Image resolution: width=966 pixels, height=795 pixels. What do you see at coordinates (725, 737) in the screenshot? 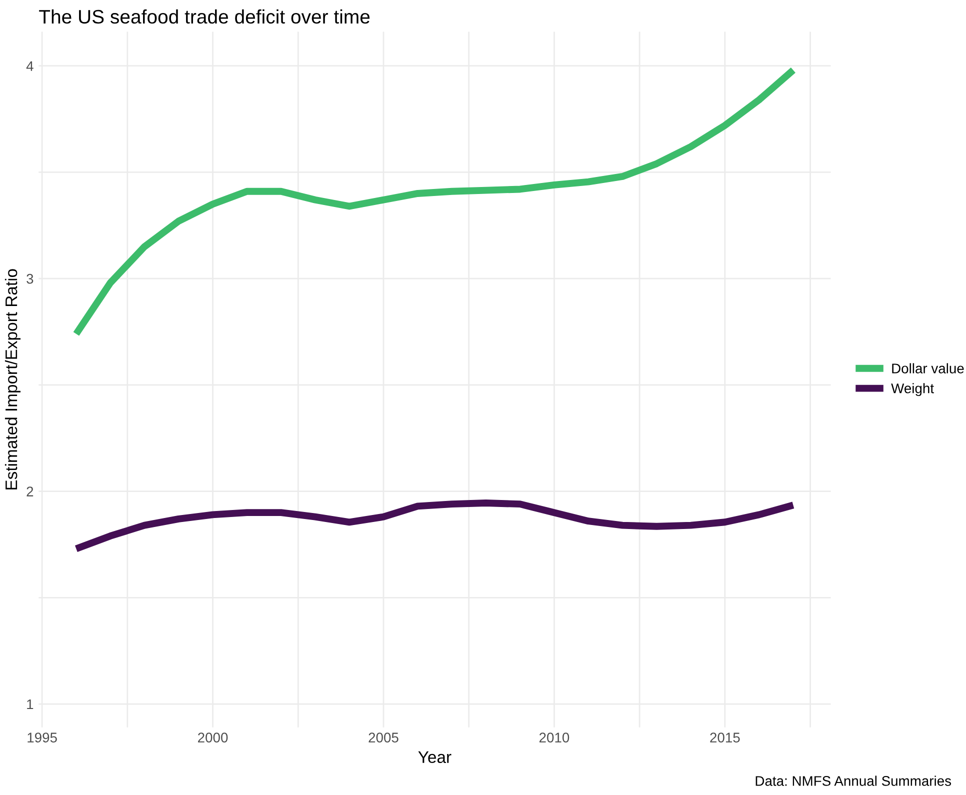
I see `x-tick-label: 2015` at bounding box center [725, 737].